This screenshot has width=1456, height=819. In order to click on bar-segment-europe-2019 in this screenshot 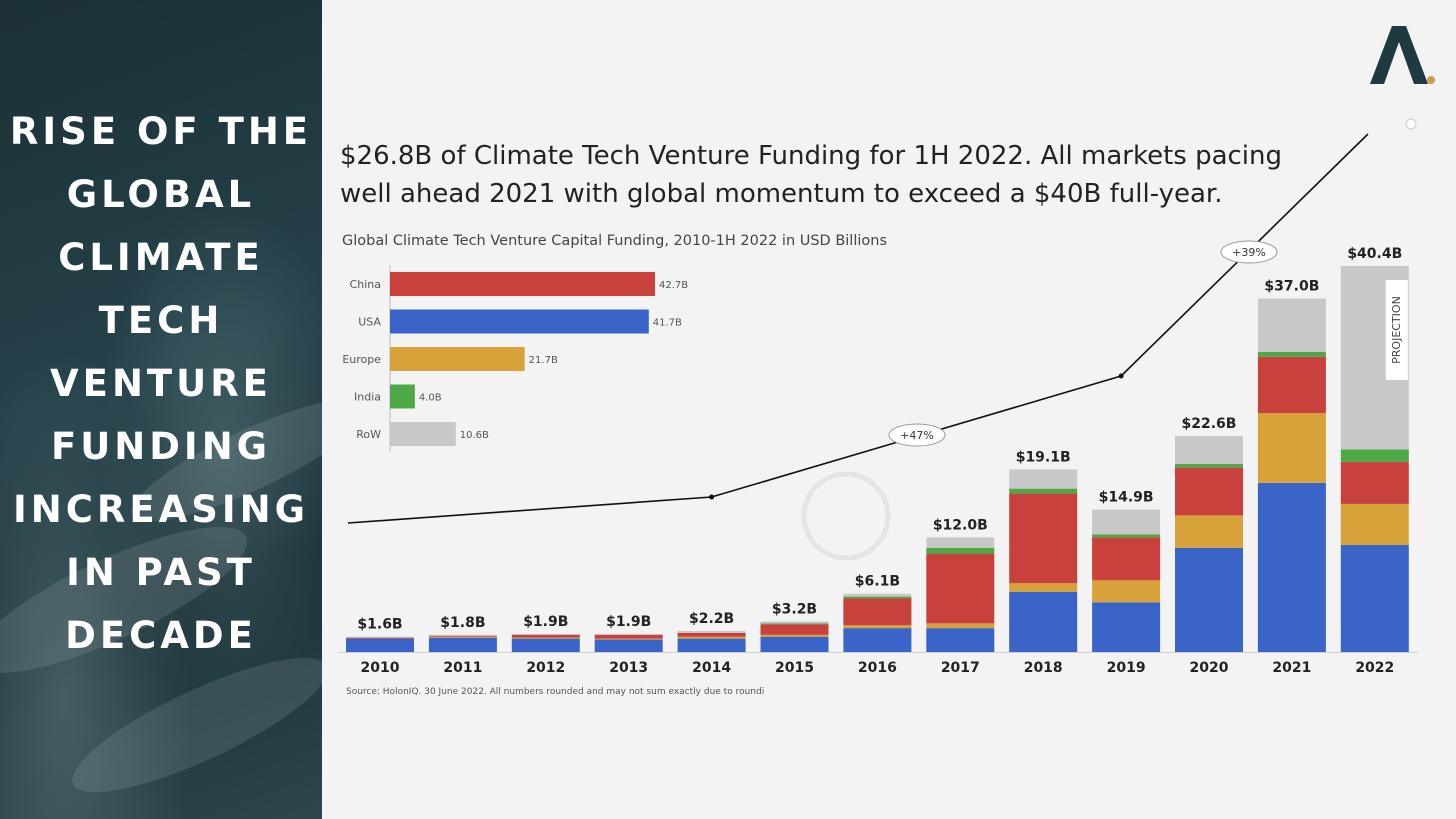, I will do `click(1126, 591)`.